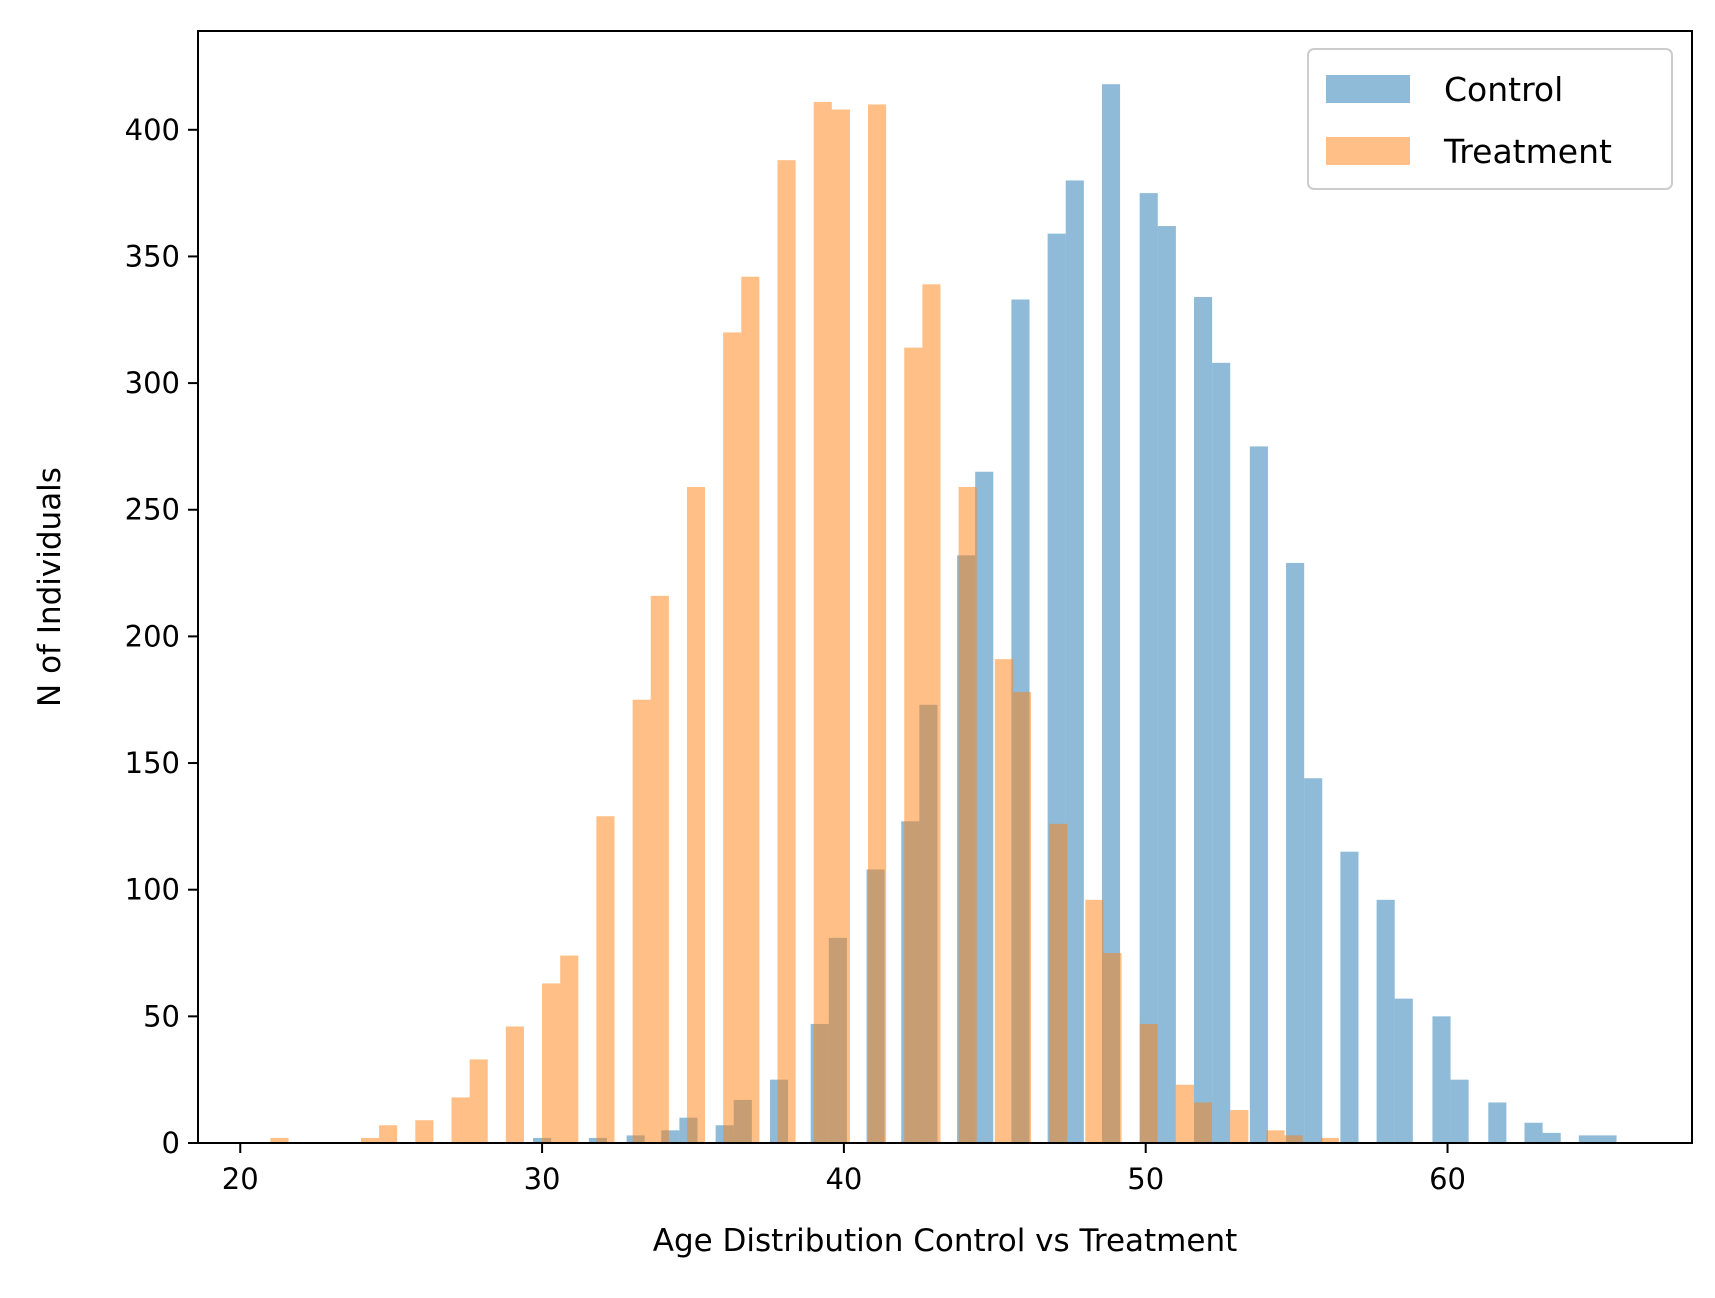 Image resolution: width=1715 pixels, height=1298 pixels. I want to click on legend-label-control: Control, so click(1503, 89).